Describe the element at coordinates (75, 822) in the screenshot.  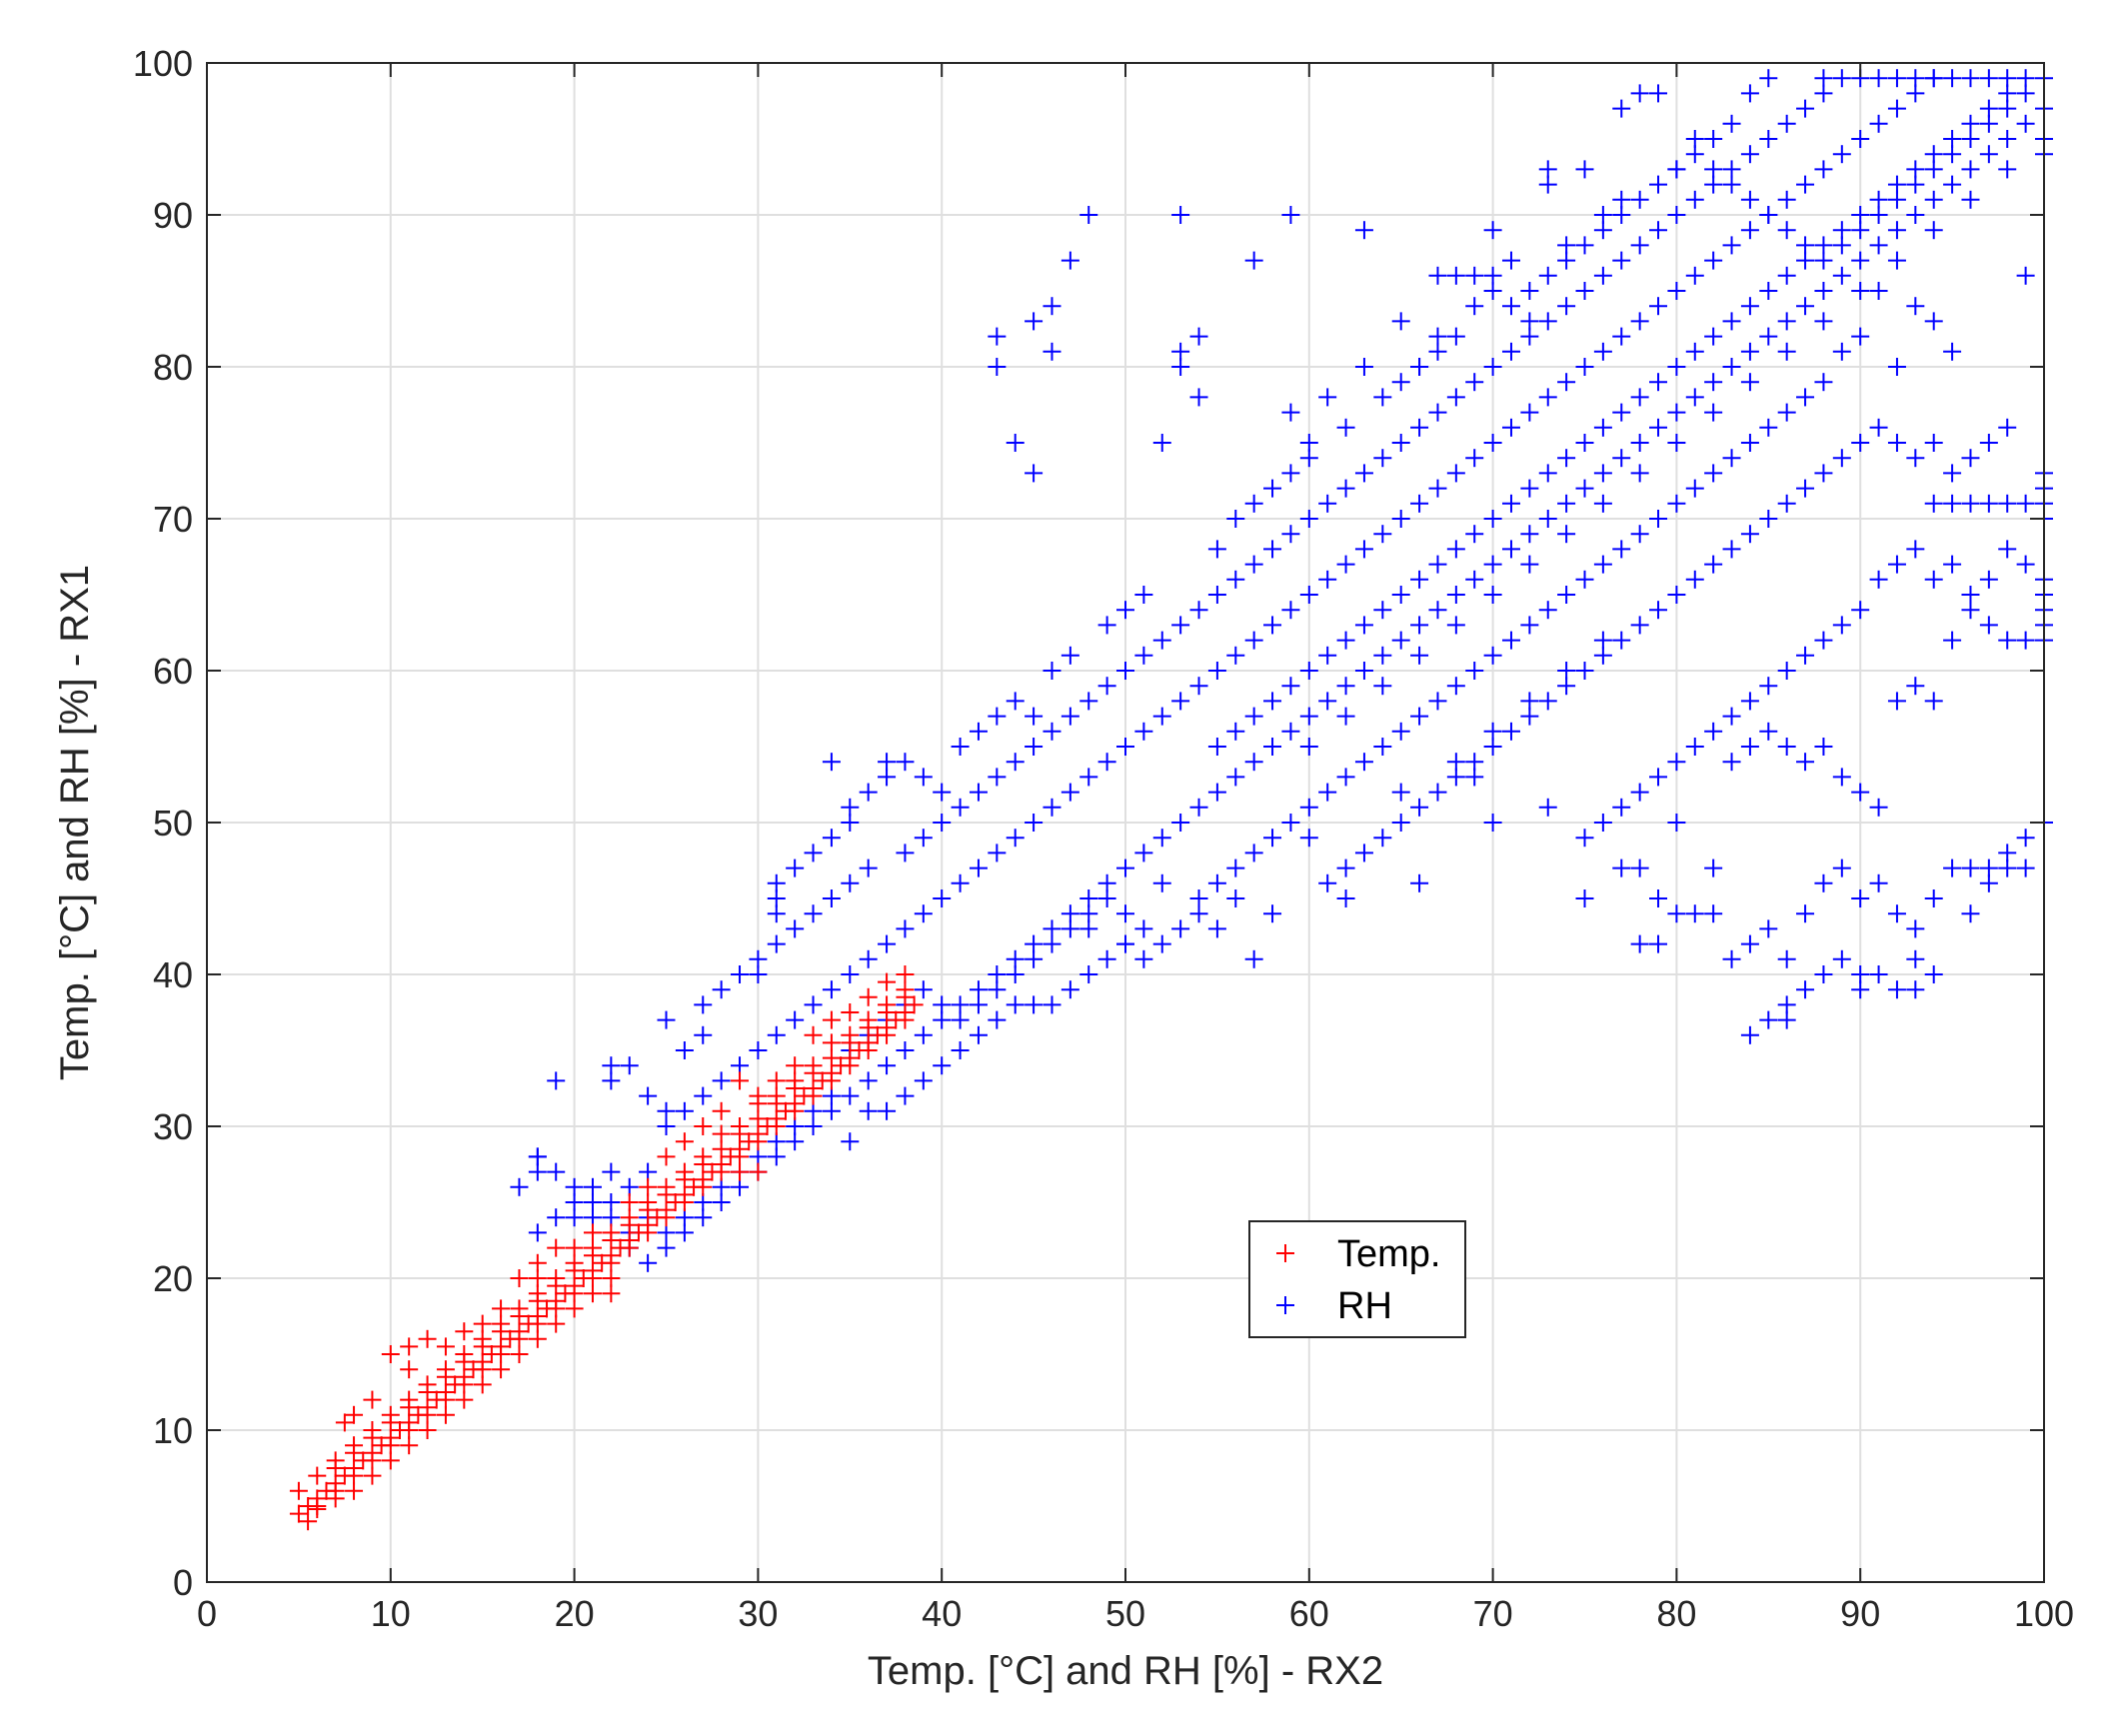
I see `y-axis-label: Temp. [°C] and RH [%] - RX1` at that location.